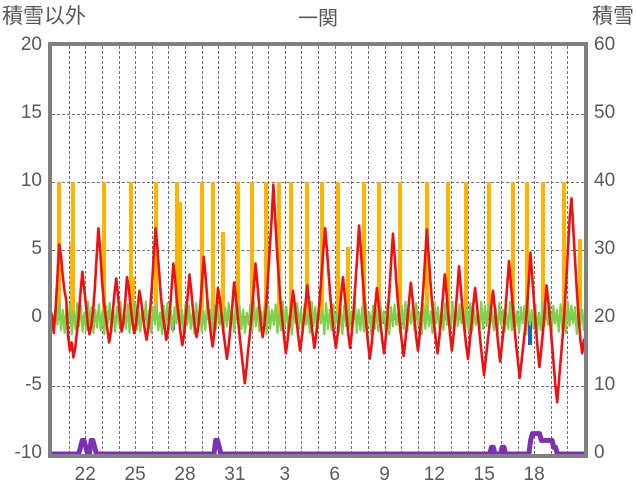 This screenshot has height=501, width=636. Describe the element at coordinates (484, 474) in the screenshot. I see `x-axis-tick-label: 15` at that location.